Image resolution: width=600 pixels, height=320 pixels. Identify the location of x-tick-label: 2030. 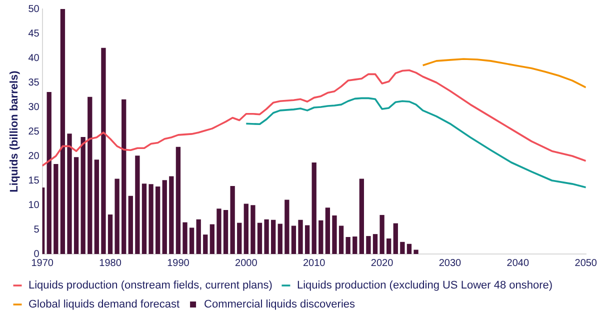
(450, 263).